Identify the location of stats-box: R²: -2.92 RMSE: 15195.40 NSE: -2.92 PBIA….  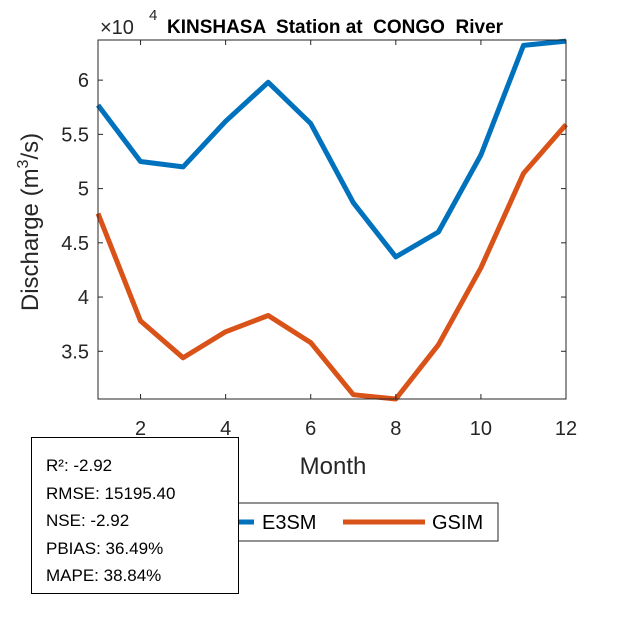
(135, 515).